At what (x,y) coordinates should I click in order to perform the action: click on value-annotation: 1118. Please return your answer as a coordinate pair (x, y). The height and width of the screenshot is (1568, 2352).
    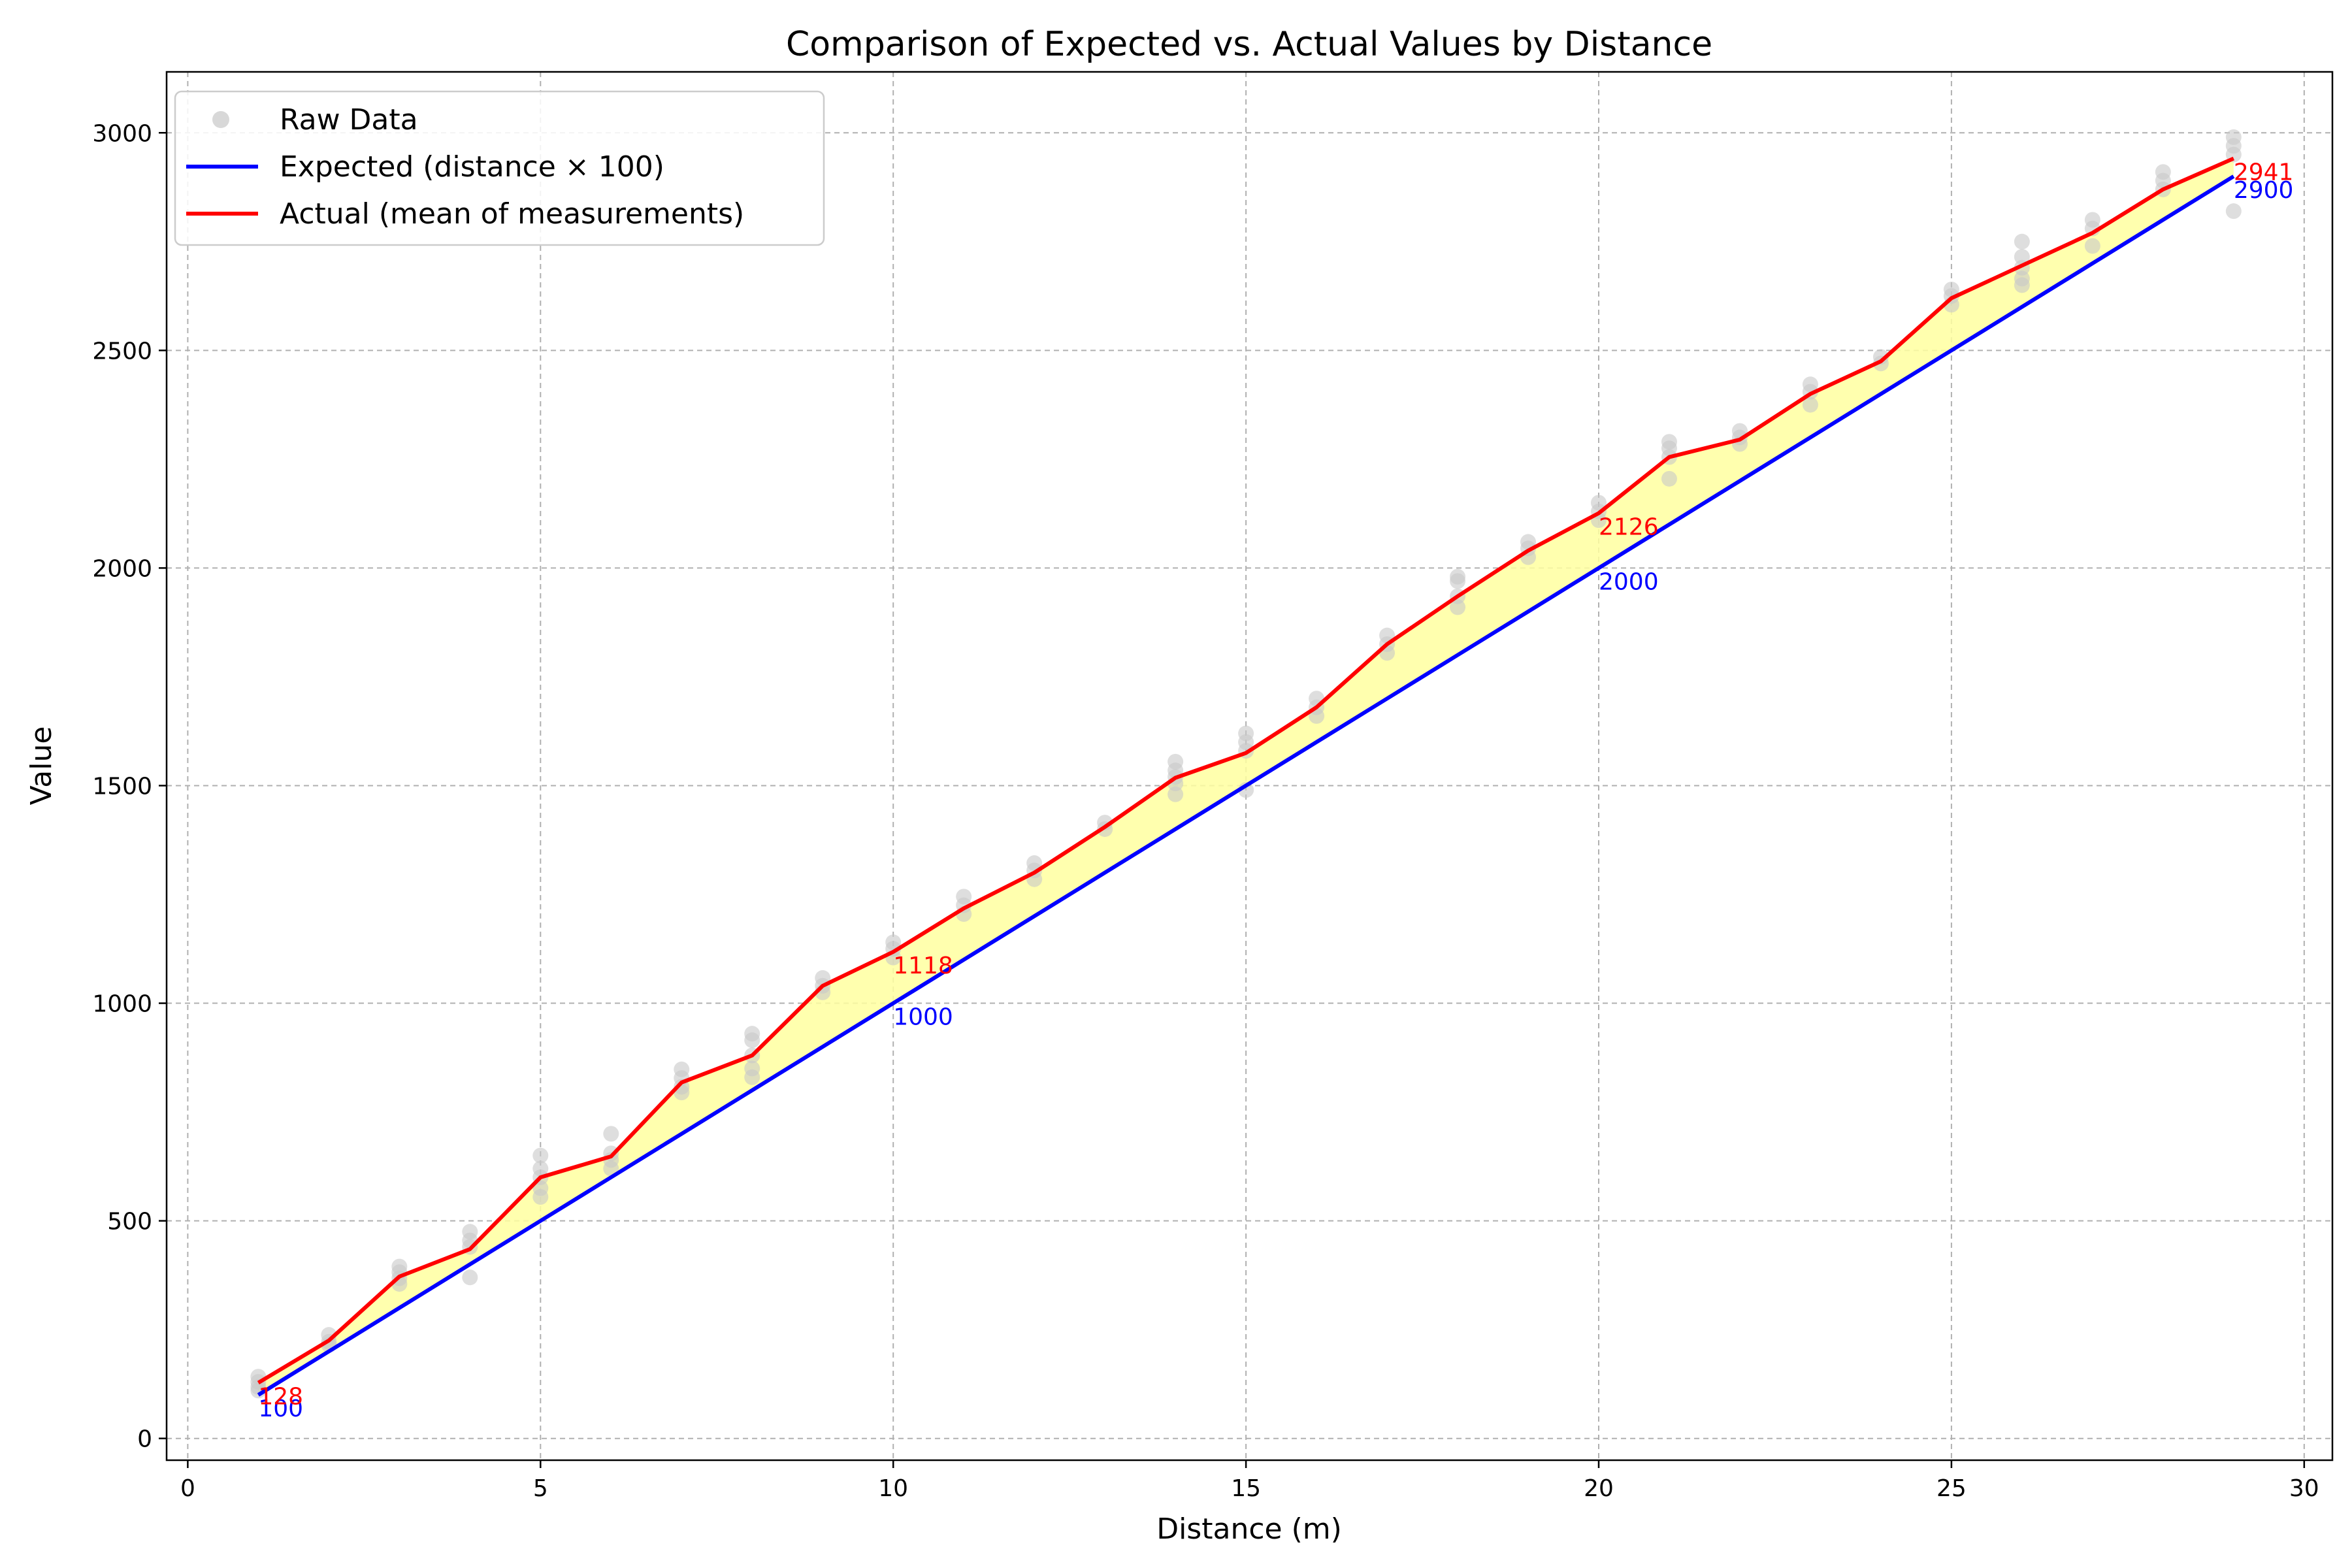
    Looking at the image, I should click on (923, 966).